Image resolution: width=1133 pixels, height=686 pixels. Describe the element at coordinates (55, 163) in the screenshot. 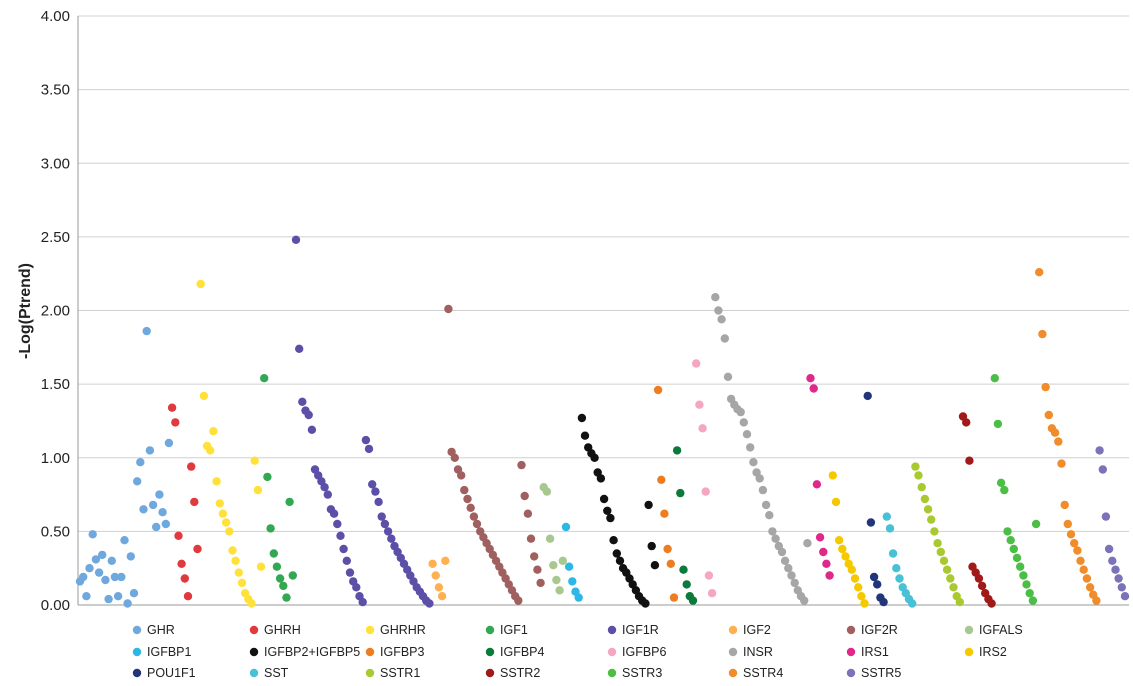

I see `y-tick-label: 3.00` at that location.